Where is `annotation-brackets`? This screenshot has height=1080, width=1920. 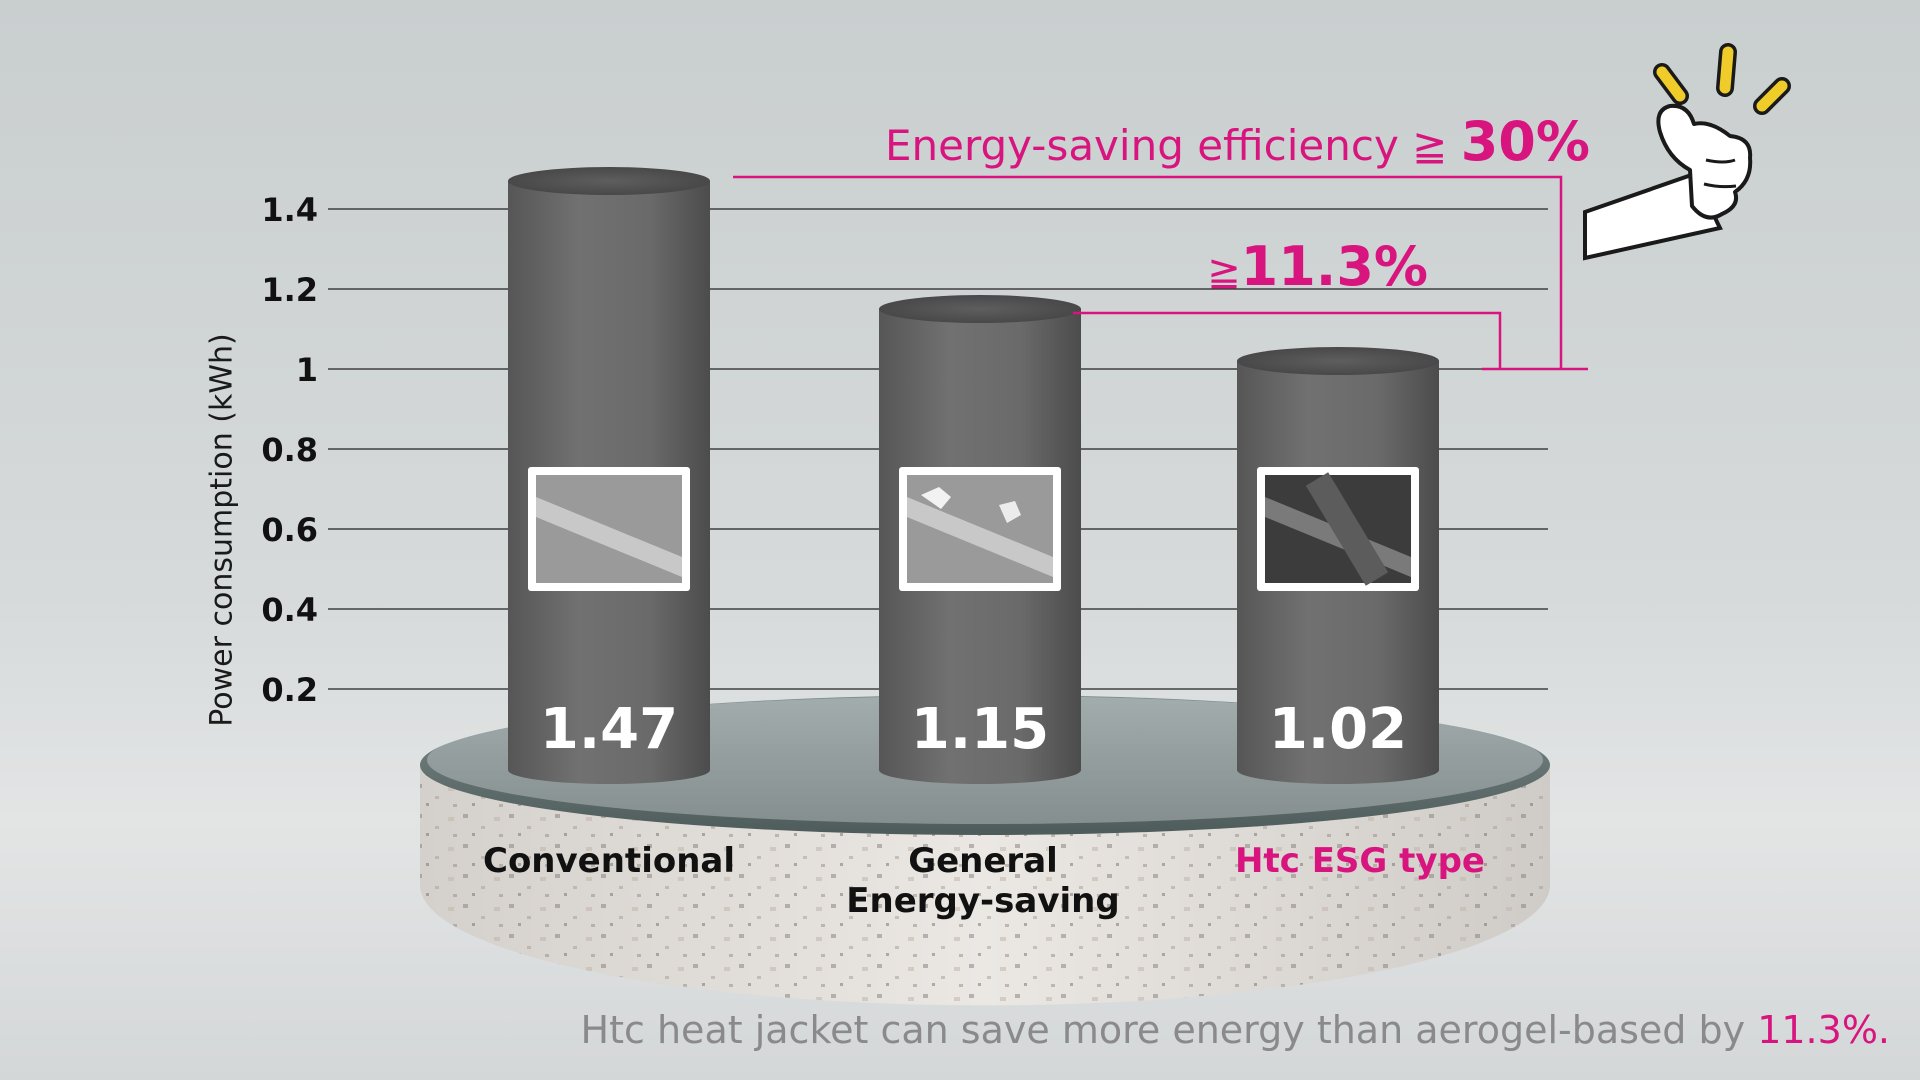
annotation-brackets is located at coordinates (1160, 273).